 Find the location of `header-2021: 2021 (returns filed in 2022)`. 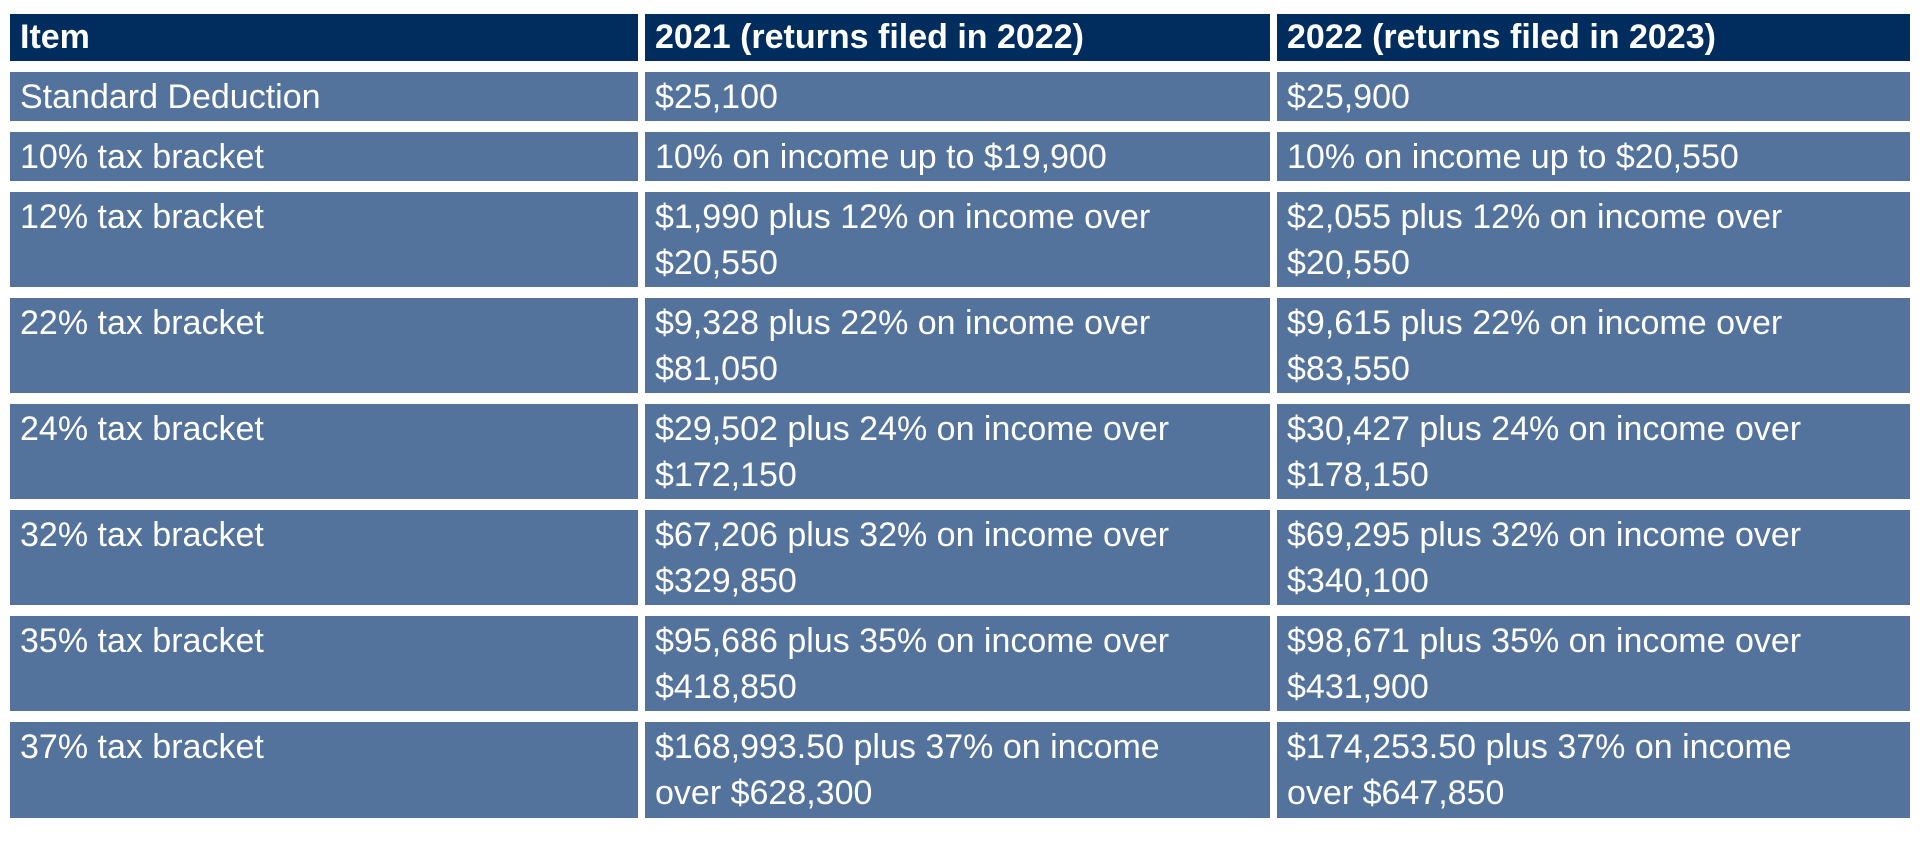

header-2021: 2021 (returns filed in 2022) is located at coordinates (957, 37).